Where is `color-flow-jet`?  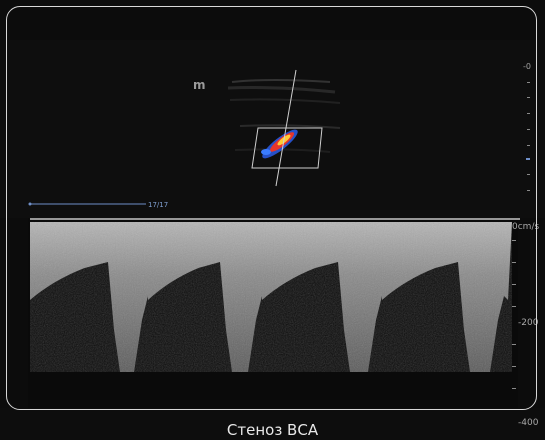
color-flow-jet is located at coordinates (279, 144).